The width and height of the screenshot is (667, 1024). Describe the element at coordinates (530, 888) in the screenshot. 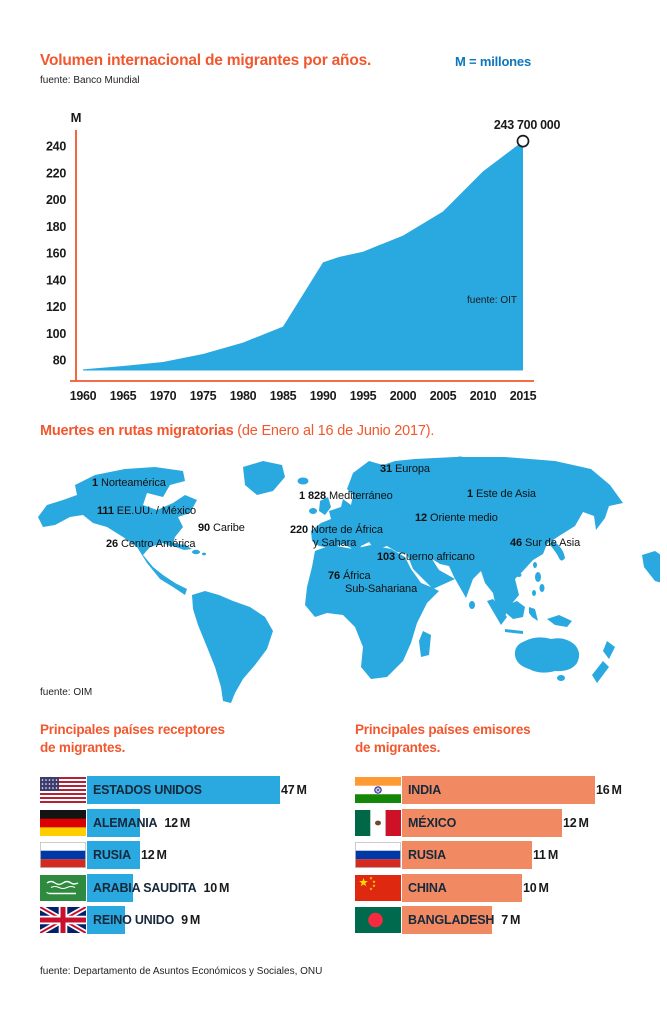

I see `value-number: 10` at that location.